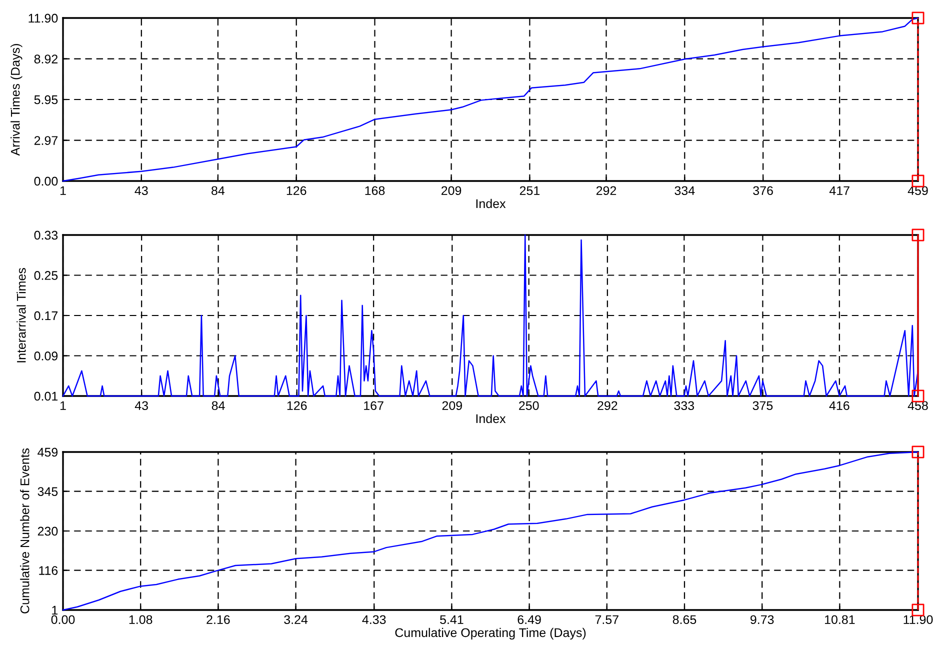  What do you see at coordinates (48, 452) in the screenshot?
I see `y-tick-label: 459` at bounding box center [48, 452].